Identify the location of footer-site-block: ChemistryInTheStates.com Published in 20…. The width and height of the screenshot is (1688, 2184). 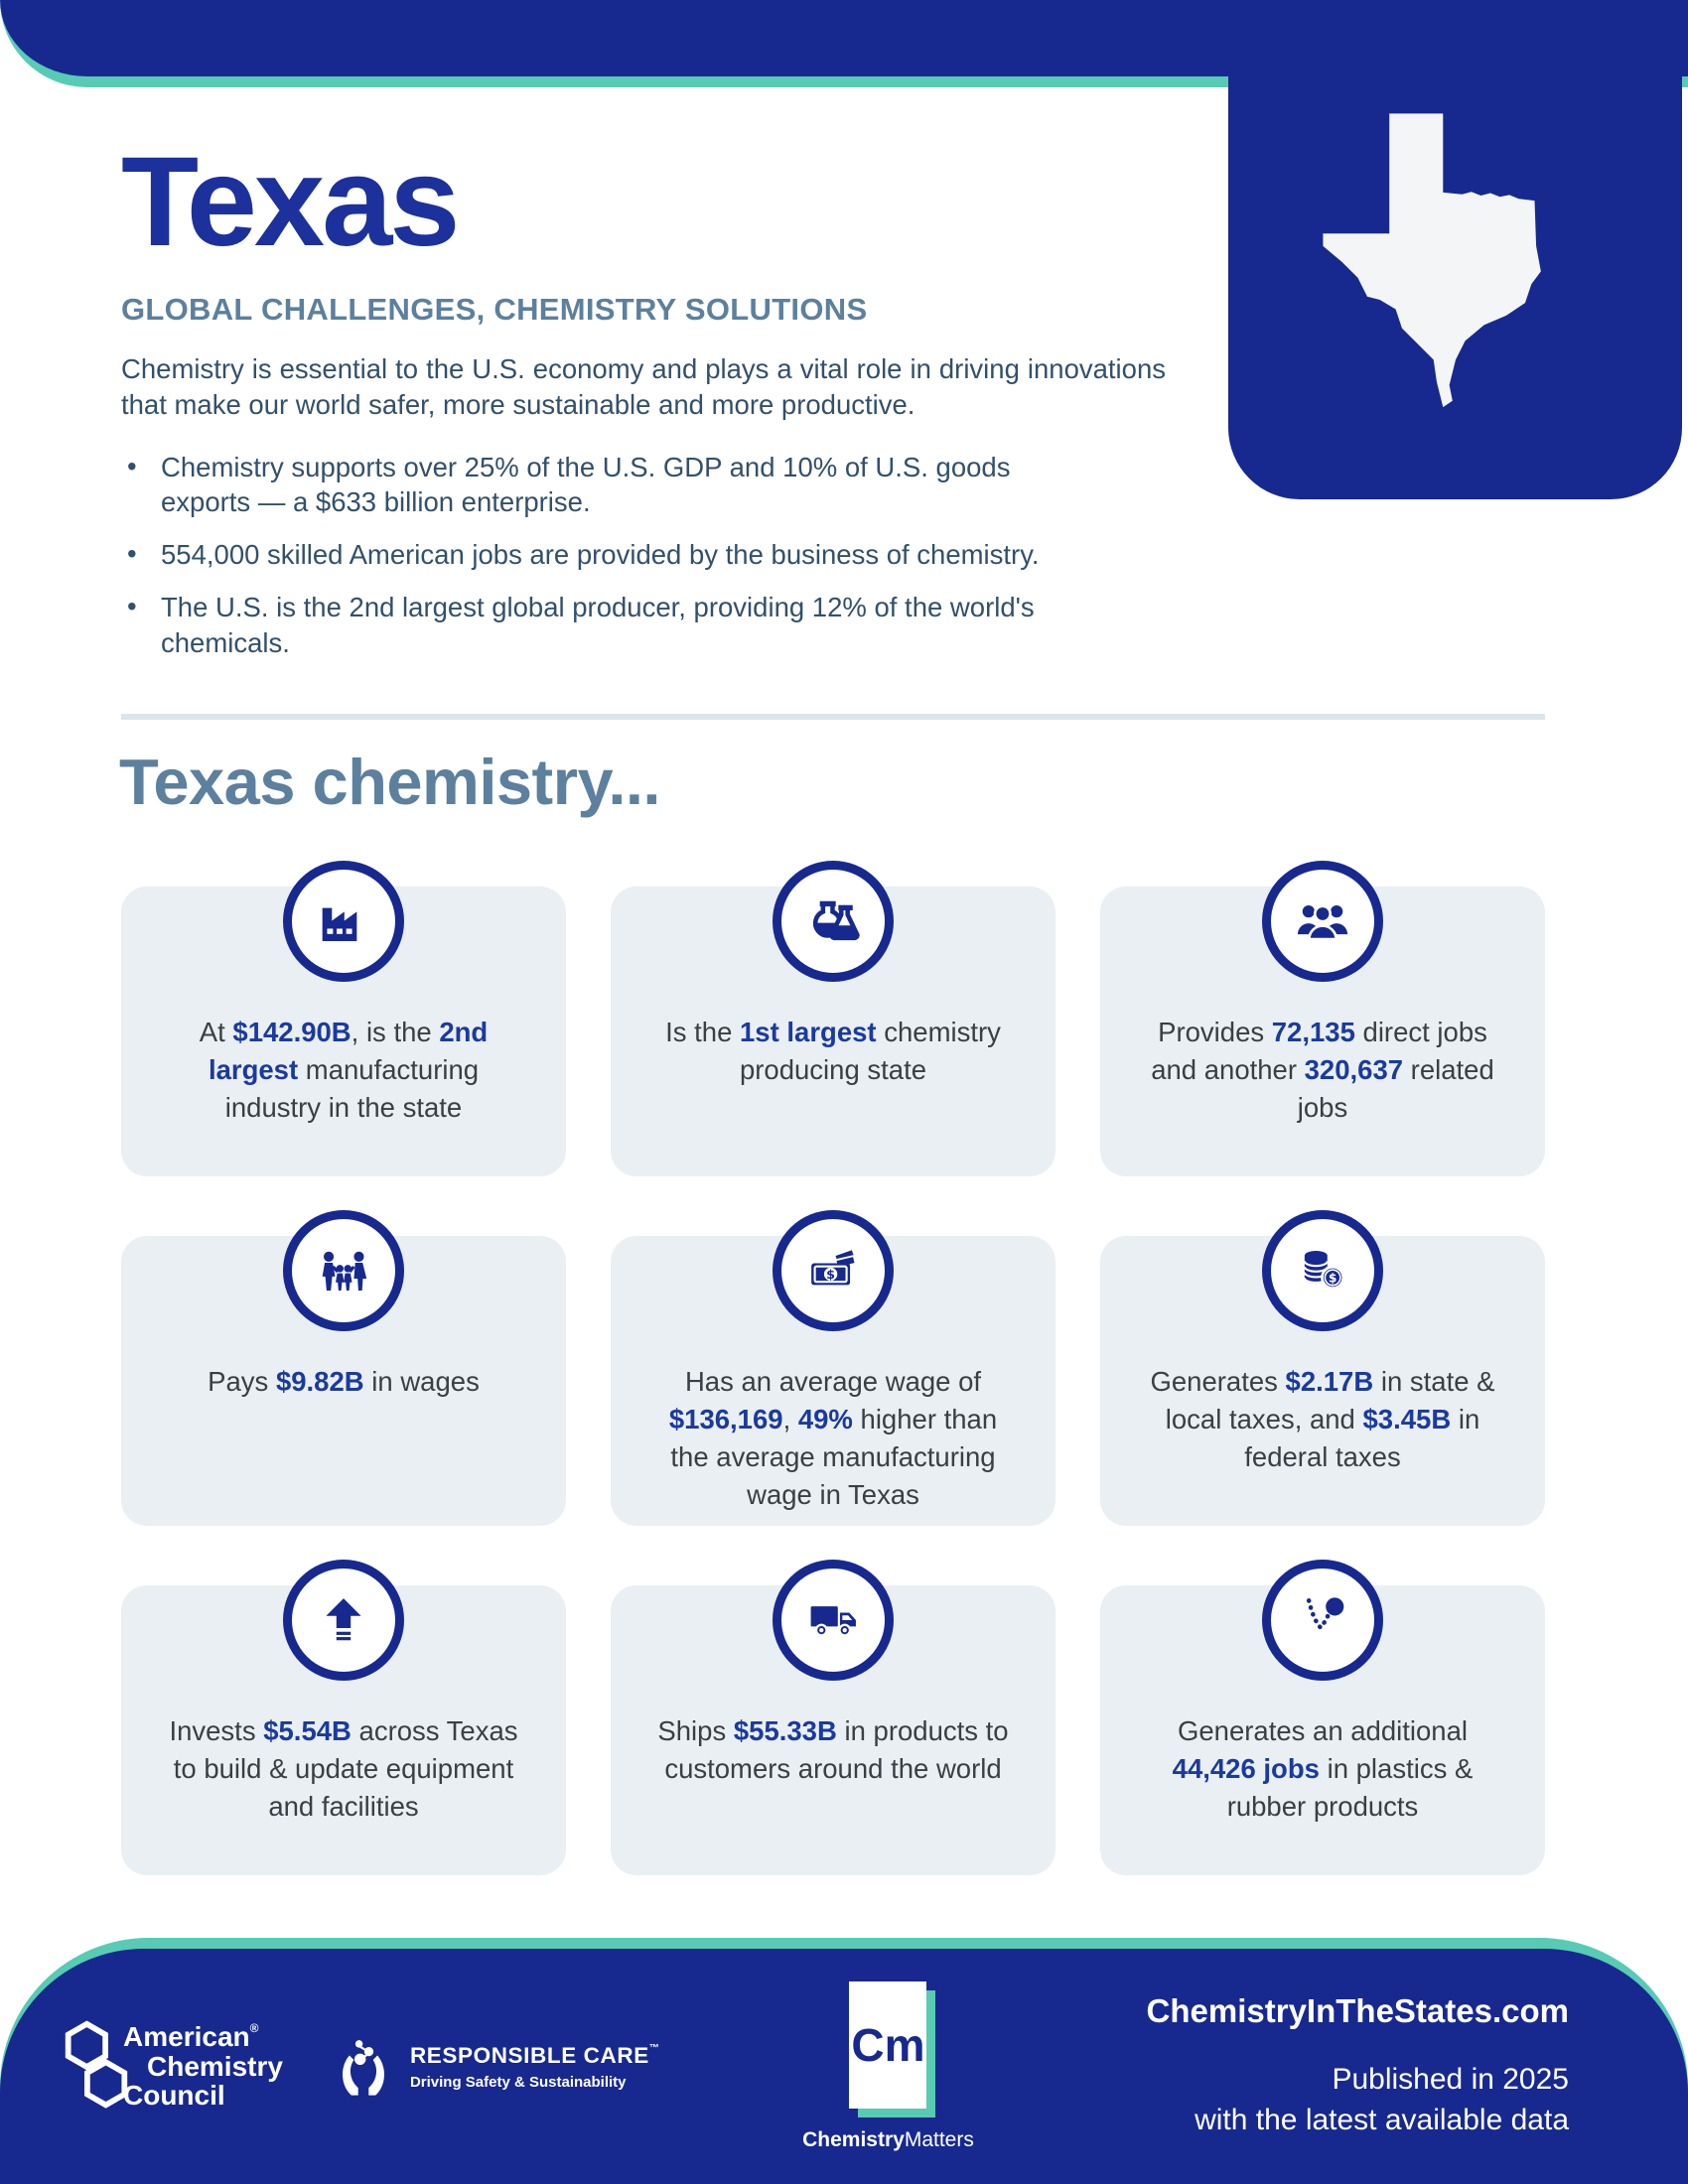
(1358, 2066).